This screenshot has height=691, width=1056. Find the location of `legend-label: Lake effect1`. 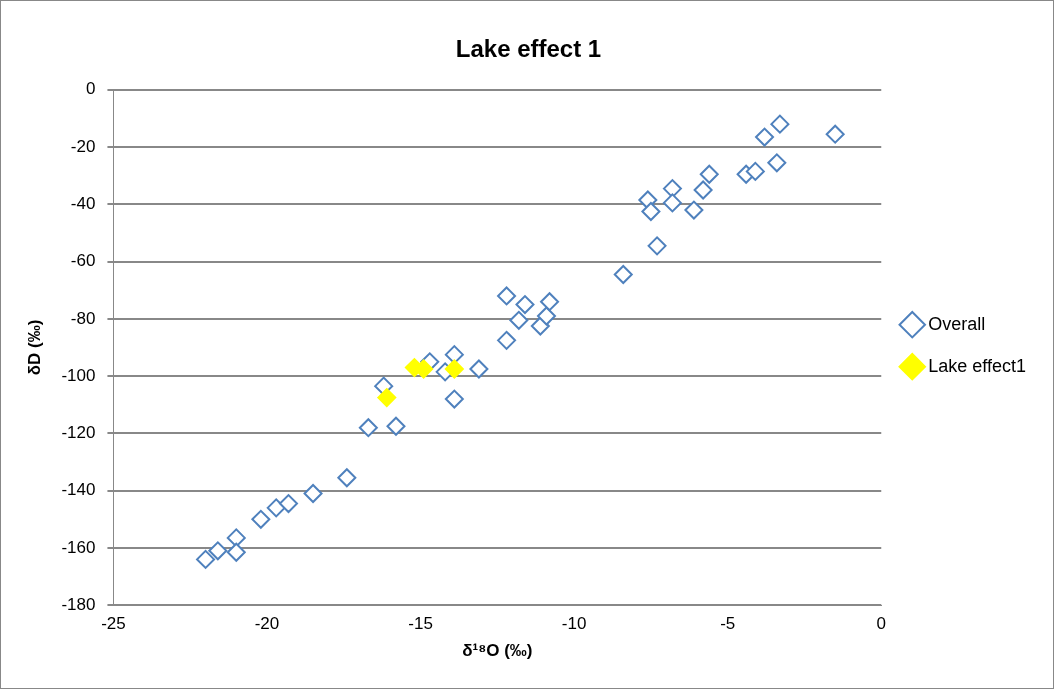

legend-label: Lake effect1 is located at coordinates (977, 365).